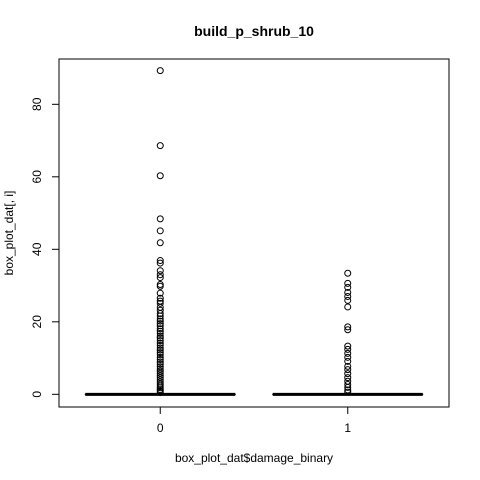 Image resolution: width=480 pixels, height=480 pixels. I want to click on x-axis-label: box_plot_dat$damage_binary, so click(254, 458).